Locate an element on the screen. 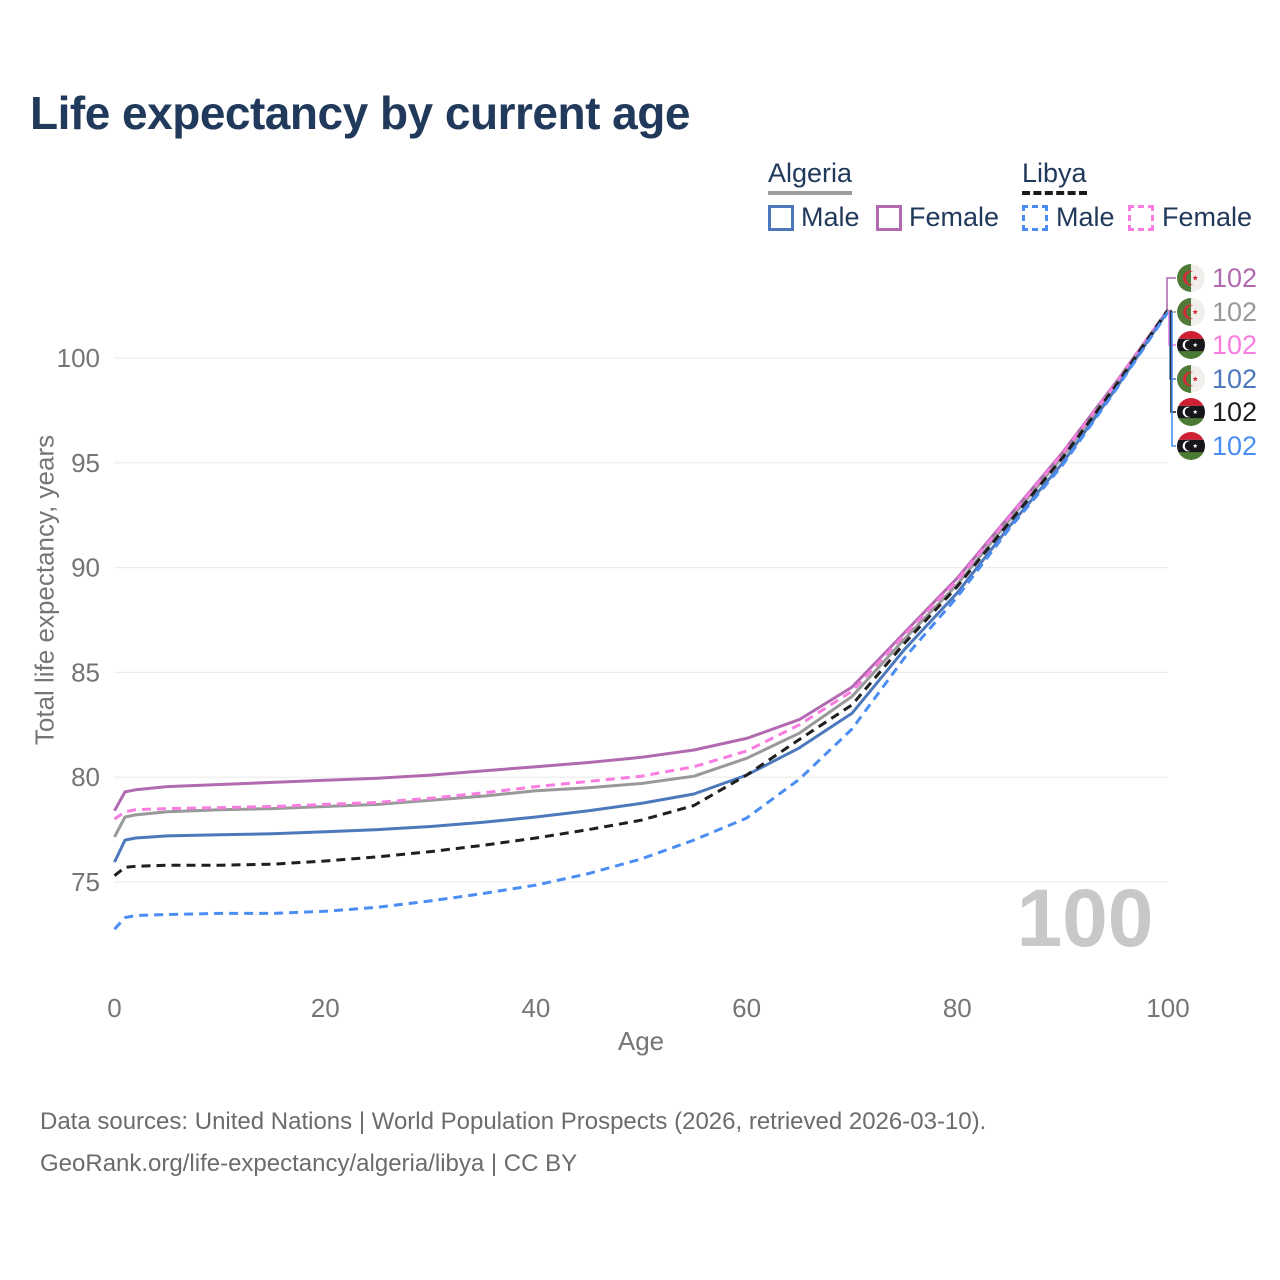 The width and height of the screenshot is (1280, 1280). x-tick-label: 0 is located at coordinates (114, 1008).